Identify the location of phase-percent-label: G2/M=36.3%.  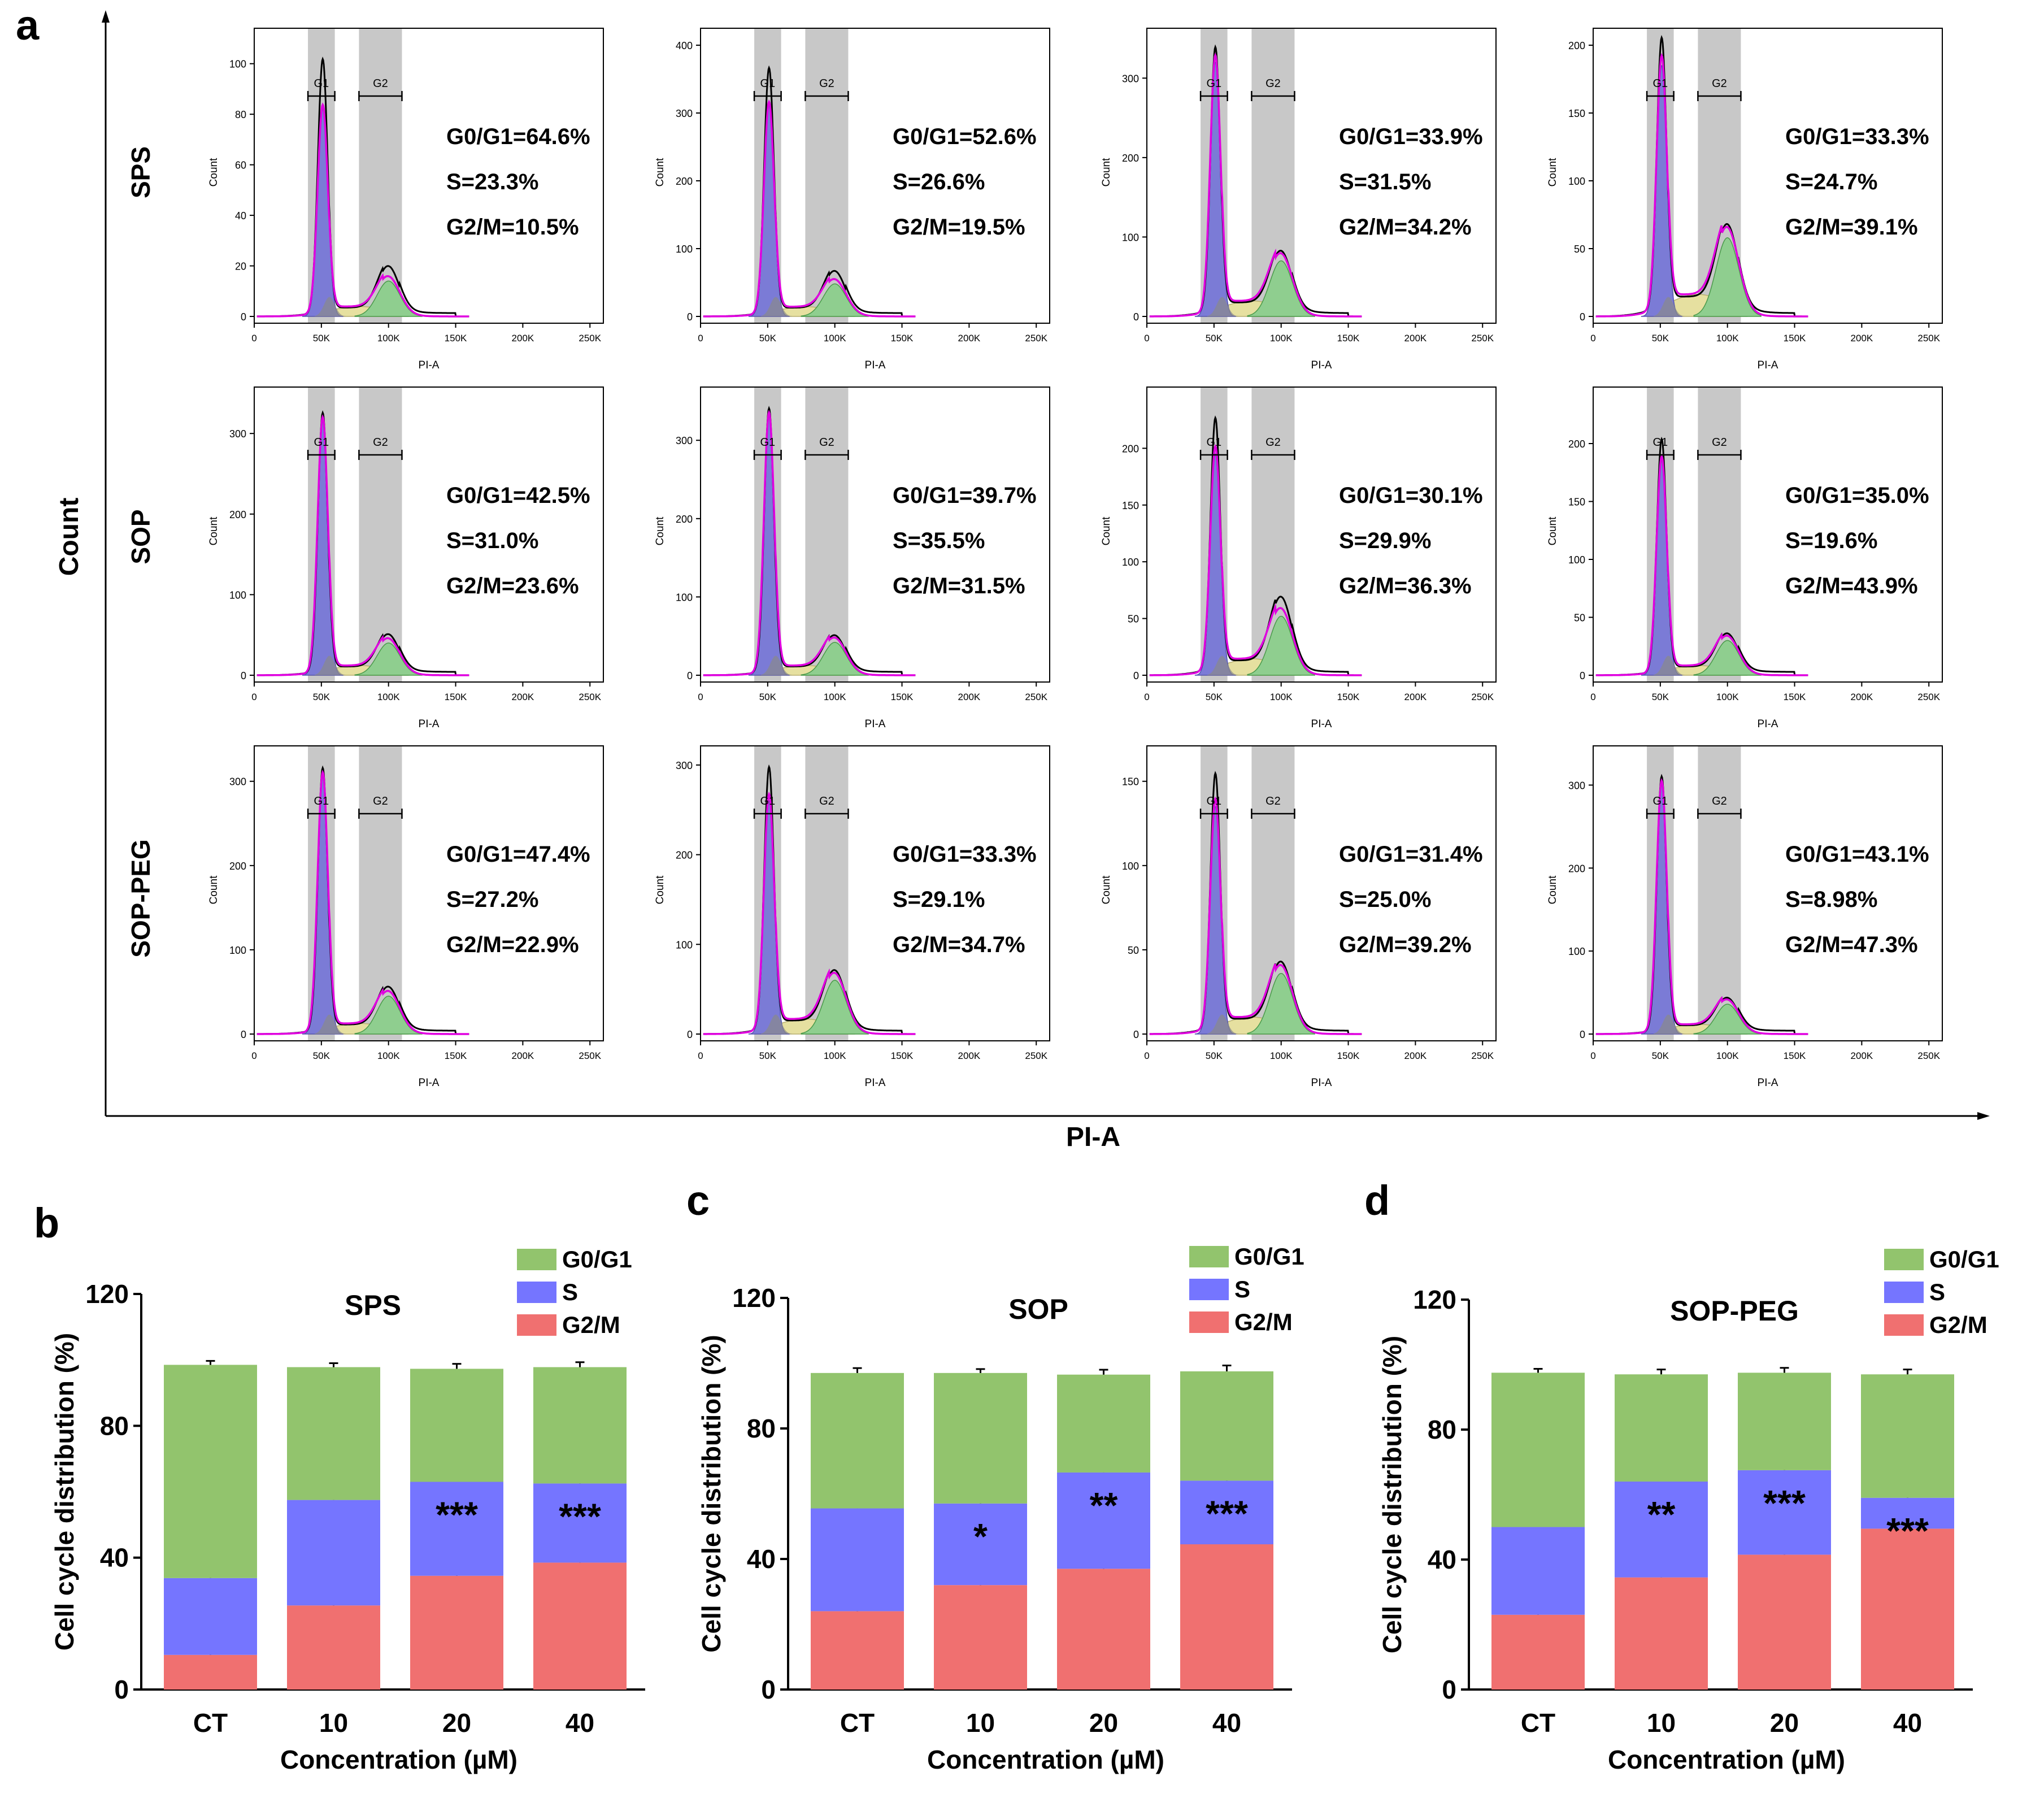
(1405, 586).